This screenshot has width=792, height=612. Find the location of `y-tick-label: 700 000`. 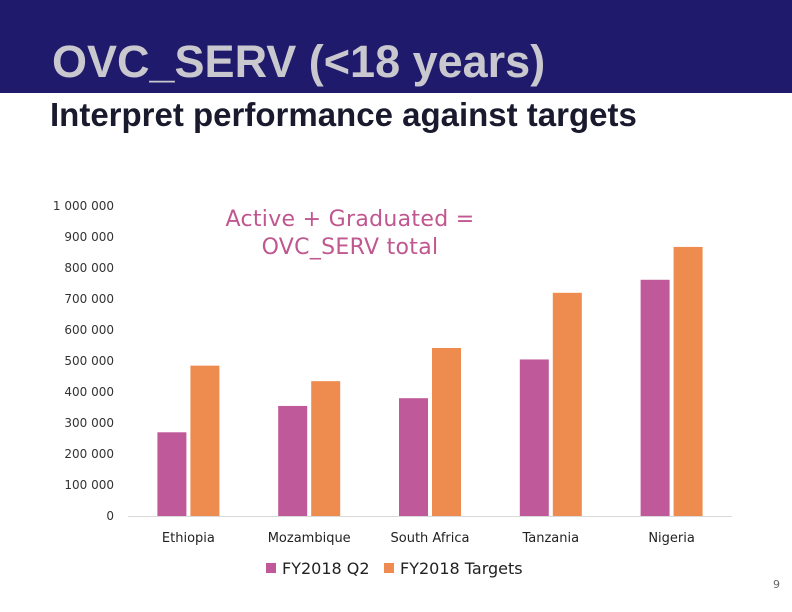

y-tick-label: 700 000 is located at coordinates (89, 299).